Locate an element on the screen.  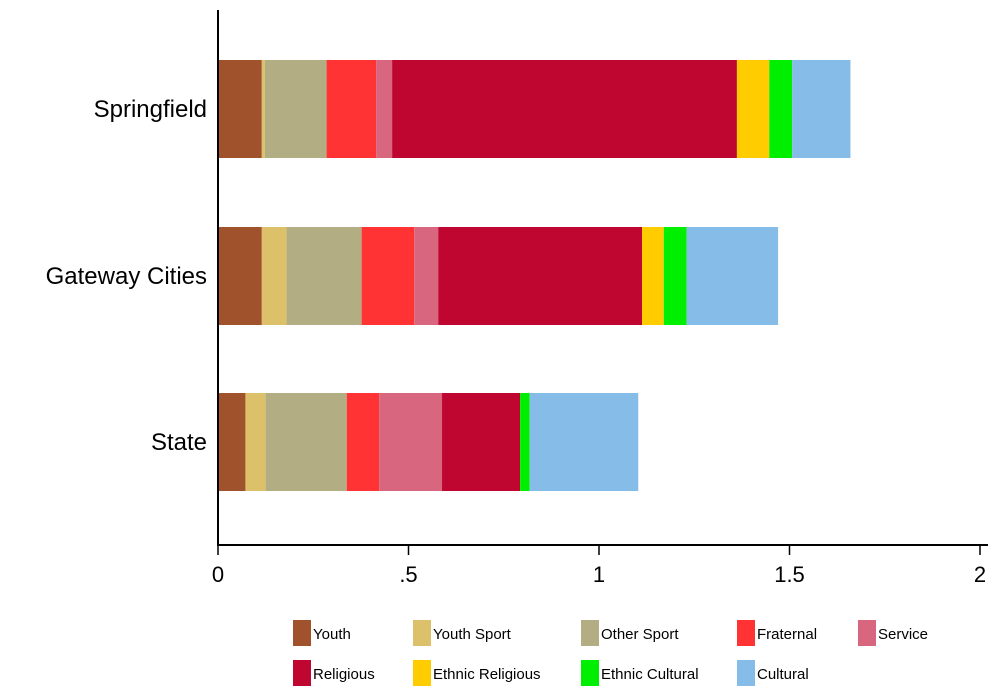
x-tick-label: .5 is located at coordinates (408, 574).